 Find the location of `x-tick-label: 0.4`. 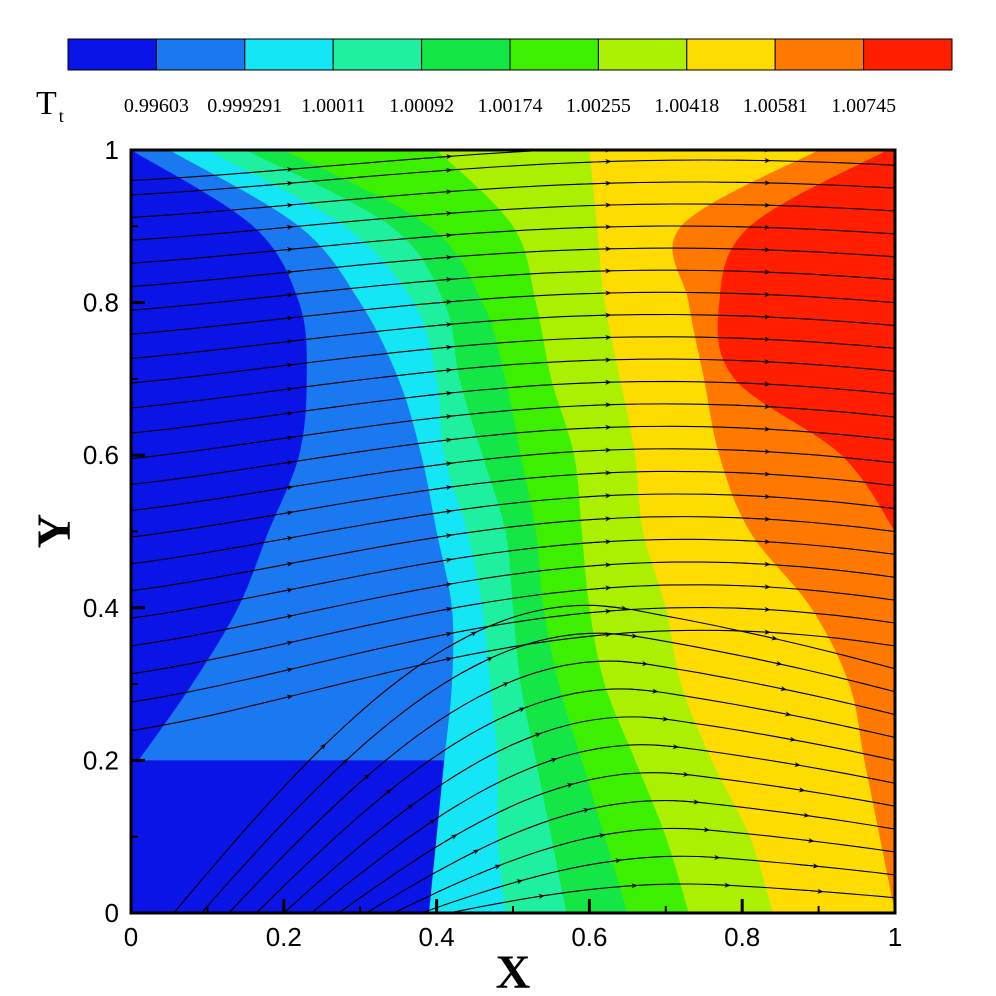

x-tick-label: 0.4 is located at coordinates (437, 937).